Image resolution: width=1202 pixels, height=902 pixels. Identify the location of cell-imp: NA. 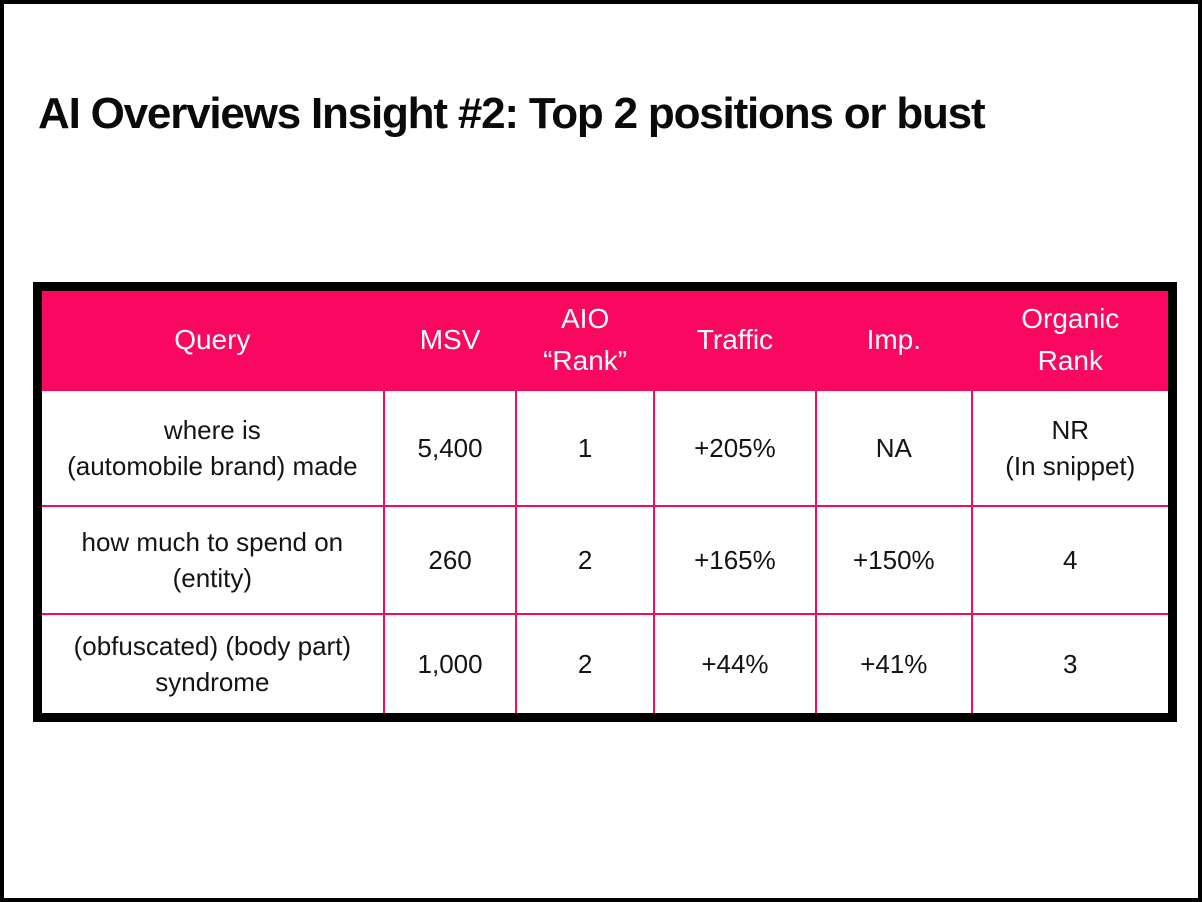
(894, 448).